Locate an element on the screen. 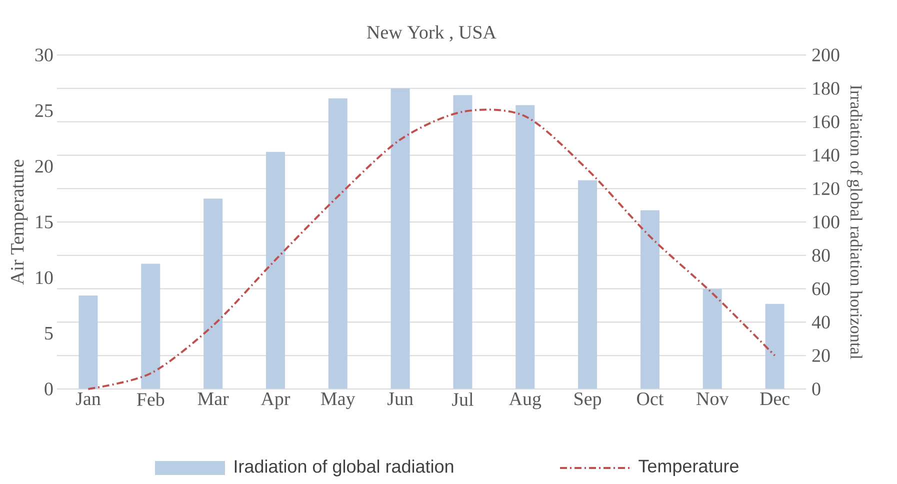 Image resolution: width=897 pixels, height=484 pixels. y2-tick-label: 180 is located at coordinates (826, 88).